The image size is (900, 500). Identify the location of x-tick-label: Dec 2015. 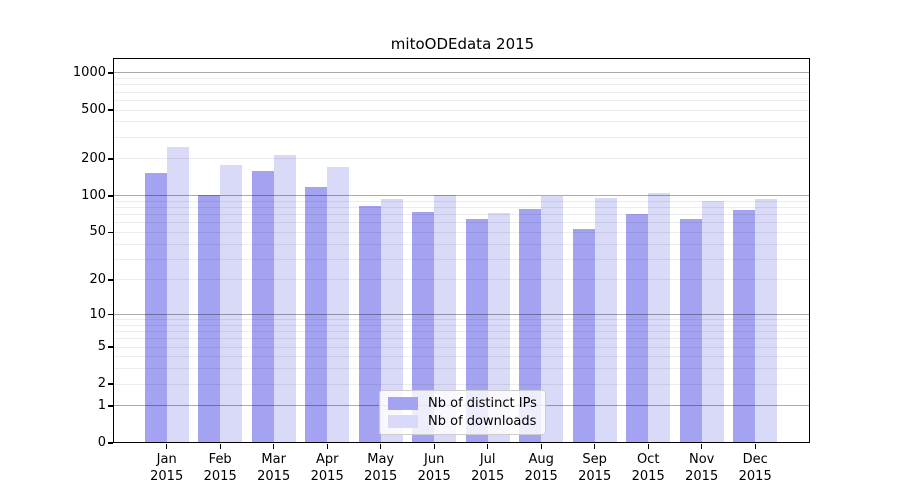
(755, 468).